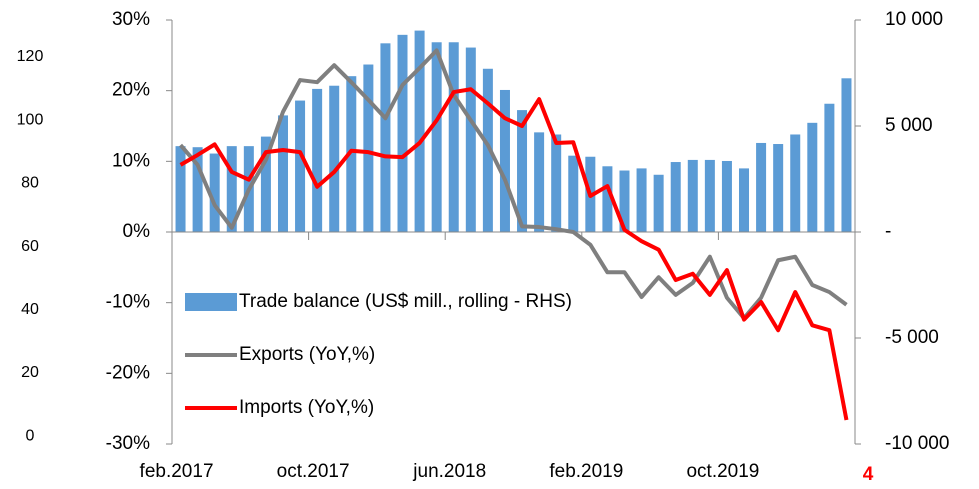 This screenshot has width=979, height=489. What do you see at coordinates (888, 231) in the screenshot?
I see `y2-tick-label: -` at bounding box center [888, 231].